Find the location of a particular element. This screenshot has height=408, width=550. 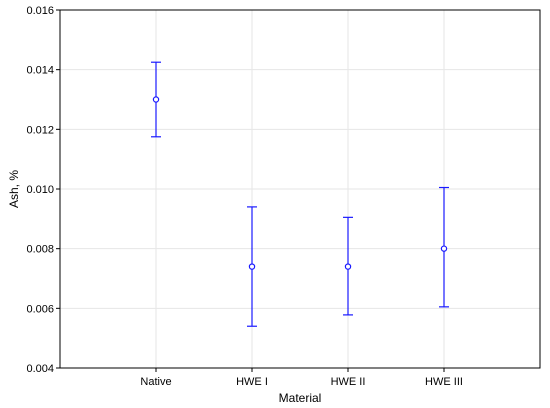

y-tick-label: 0.010 is located at coordinates (40, 190).